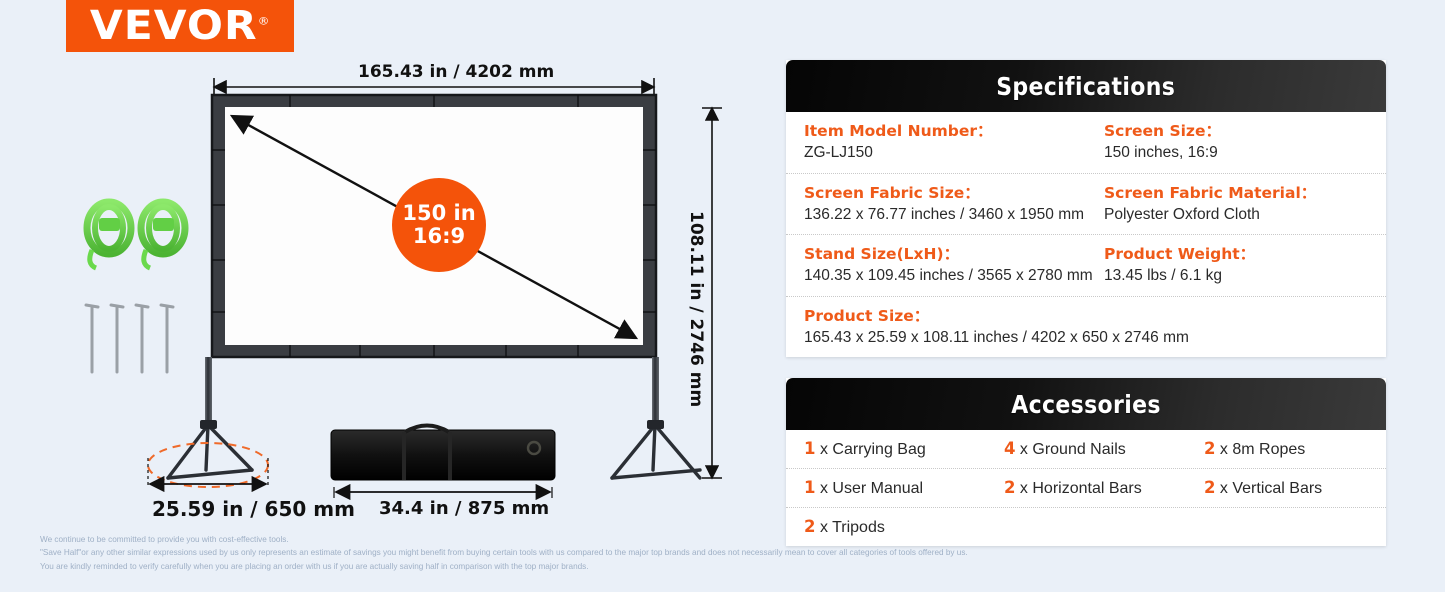 The image size is (1445, 592). What do you see at coordinates (1182, 214) in the screenshot?
I see `spec-value: Polyester Oxford Cloth` at bounding box center [1182, 214].